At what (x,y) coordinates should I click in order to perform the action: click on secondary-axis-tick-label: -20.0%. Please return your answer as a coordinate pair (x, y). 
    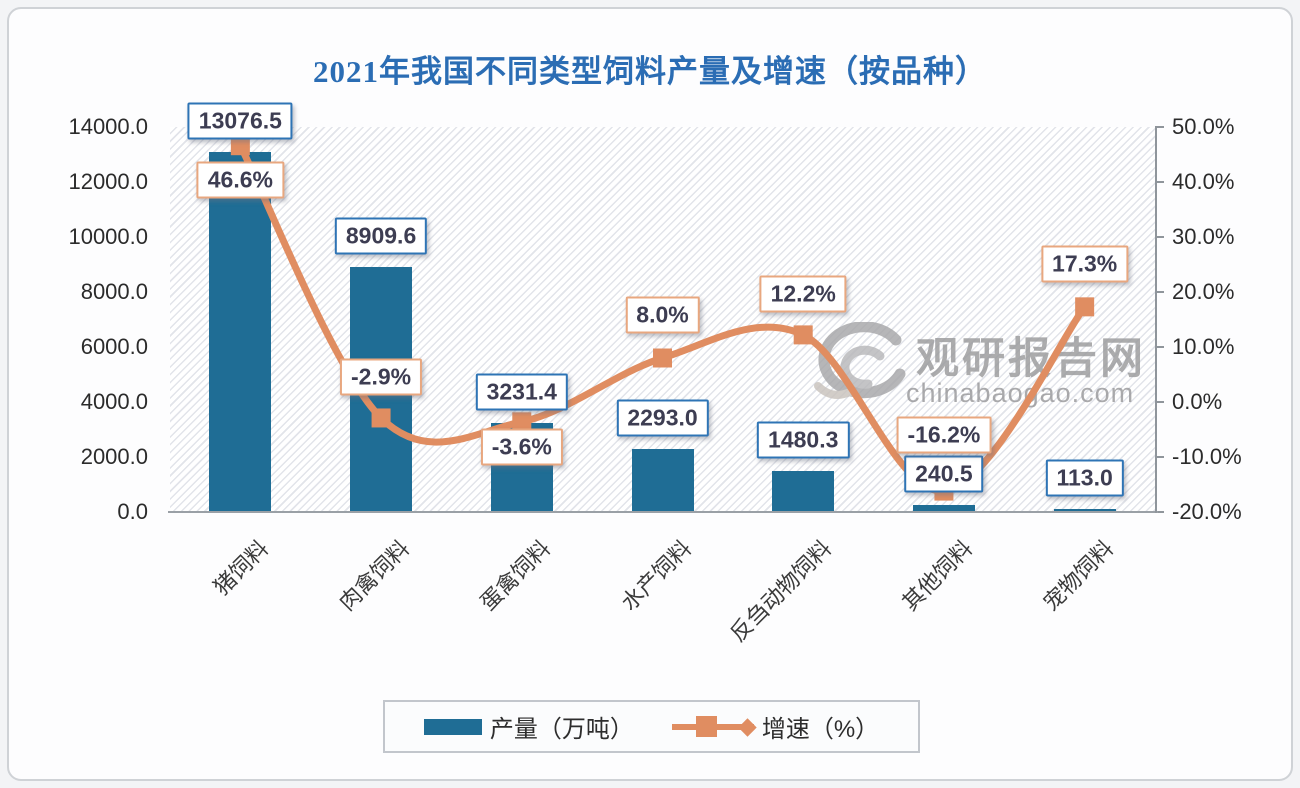
    Looking at the image, I should click on (1207, 511).